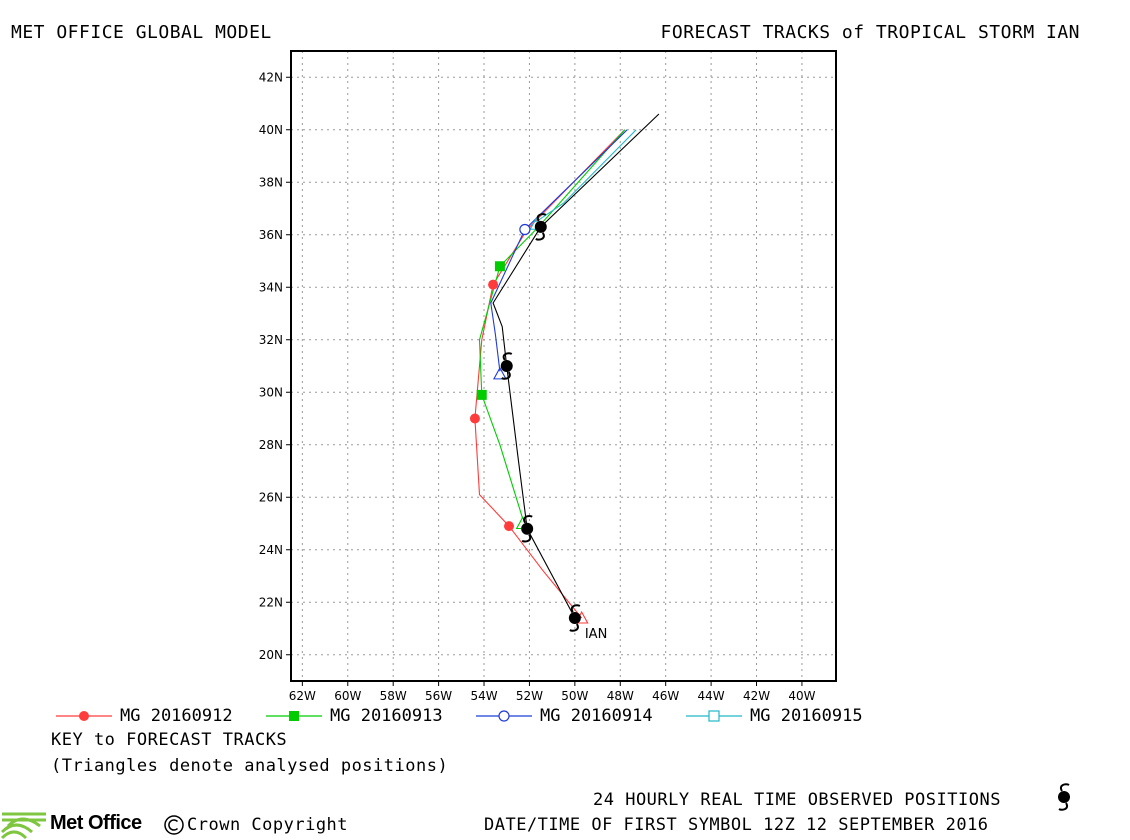 This screenshot has width=1130, height=840. What do you see at coordinates (596, 634) in the screenshot?
I see `storm-label: IAN` at bounding box center [596, 634].